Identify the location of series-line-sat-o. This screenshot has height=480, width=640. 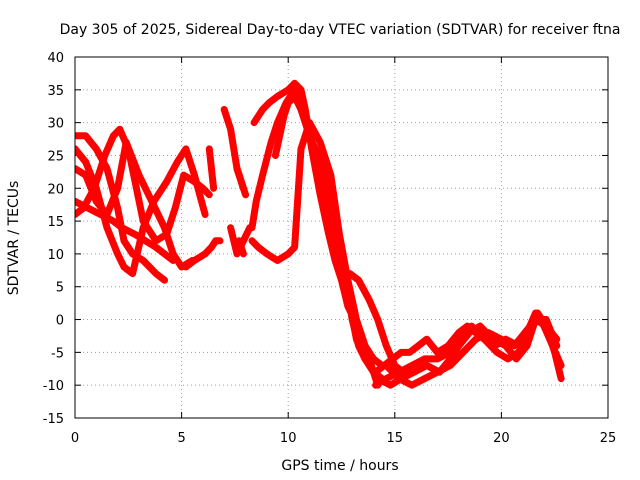
(320, 227).